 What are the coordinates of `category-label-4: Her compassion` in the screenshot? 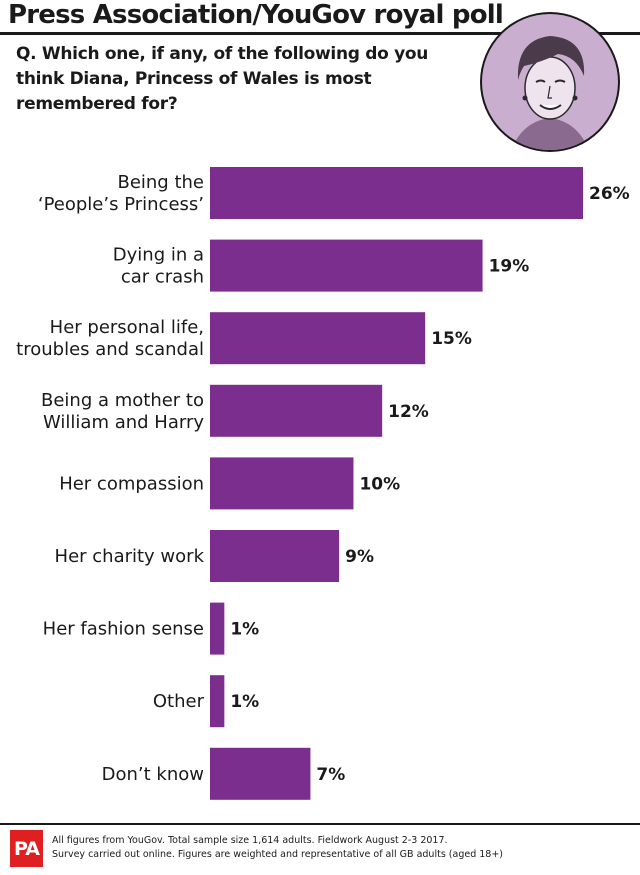 It's located at (131, 483).